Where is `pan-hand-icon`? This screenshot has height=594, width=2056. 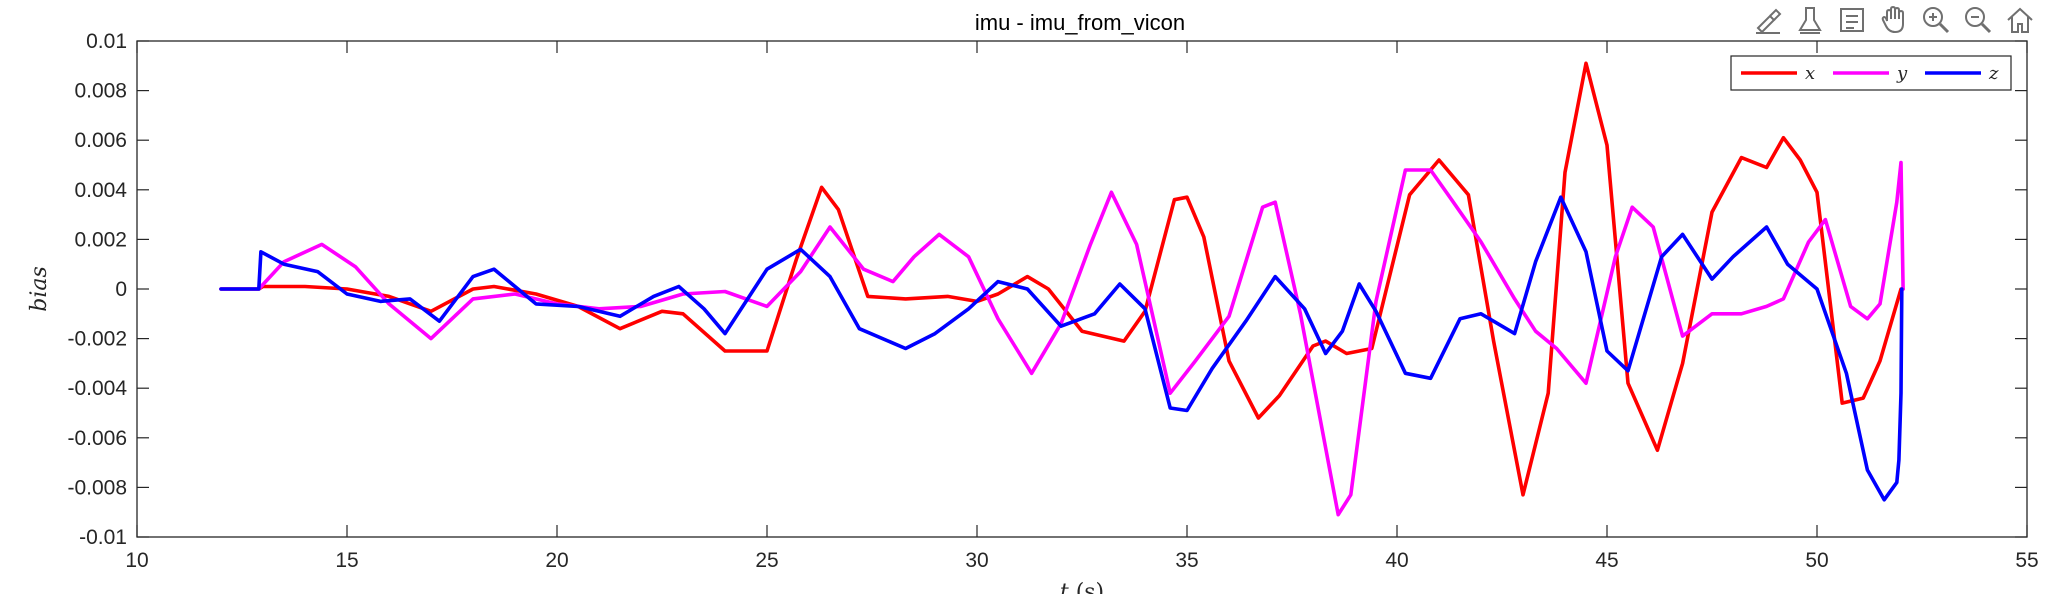 pan-hand-icon is located at coordinates (1894, 20).